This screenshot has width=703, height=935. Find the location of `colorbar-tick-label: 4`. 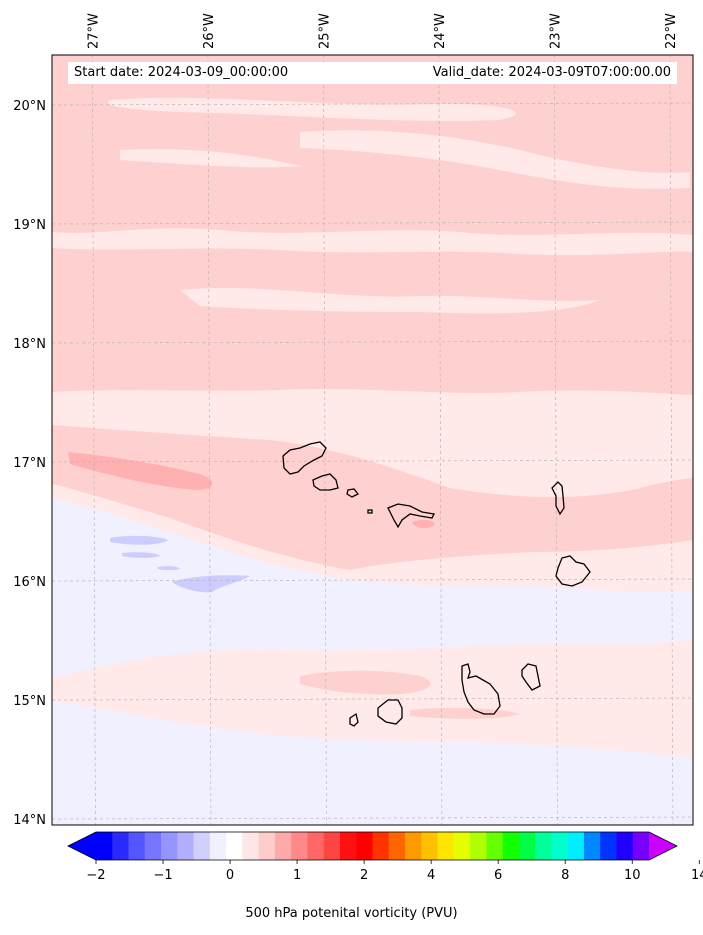

colorbar-tick-label: 4 is located at coordinates (431, 875).